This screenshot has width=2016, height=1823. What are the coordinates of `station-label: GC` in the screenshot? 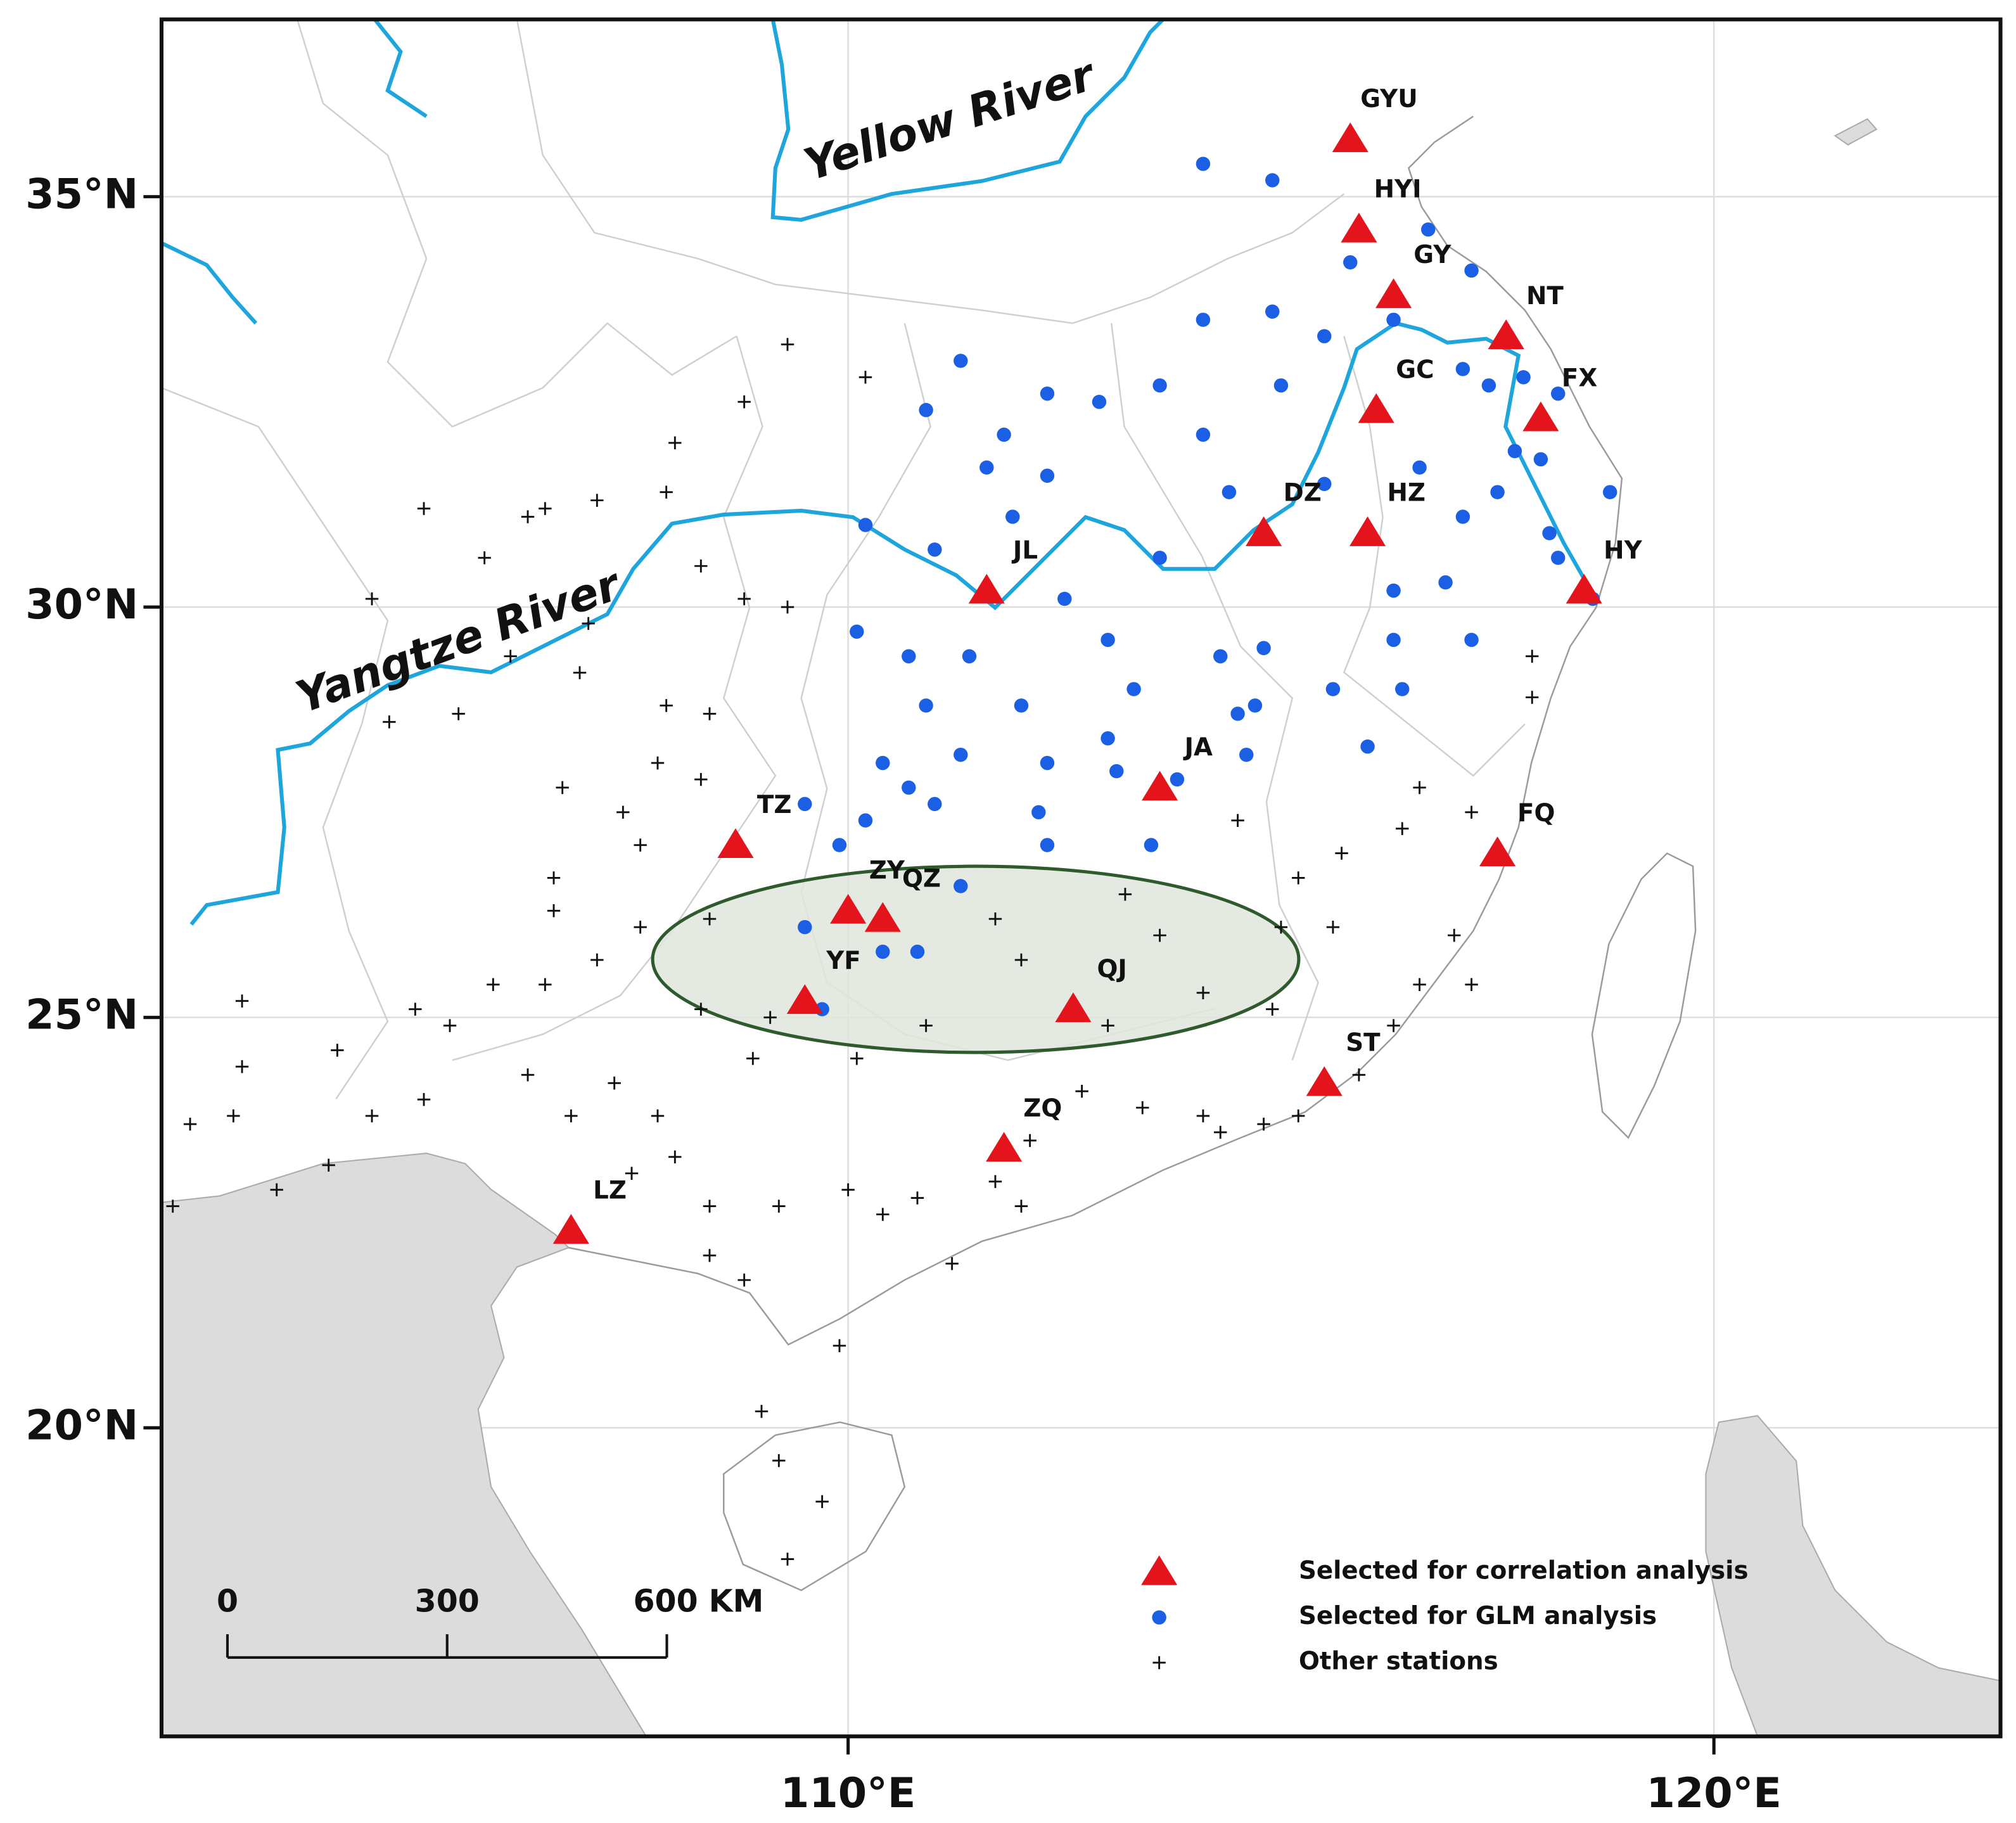 It's located at (1415, 369).